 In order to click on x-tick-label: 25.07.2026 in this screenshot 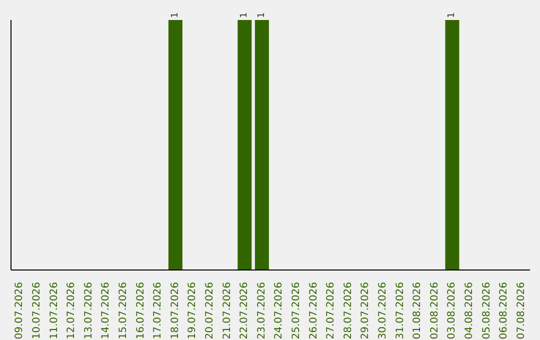, I will do `click(296, 311)`.